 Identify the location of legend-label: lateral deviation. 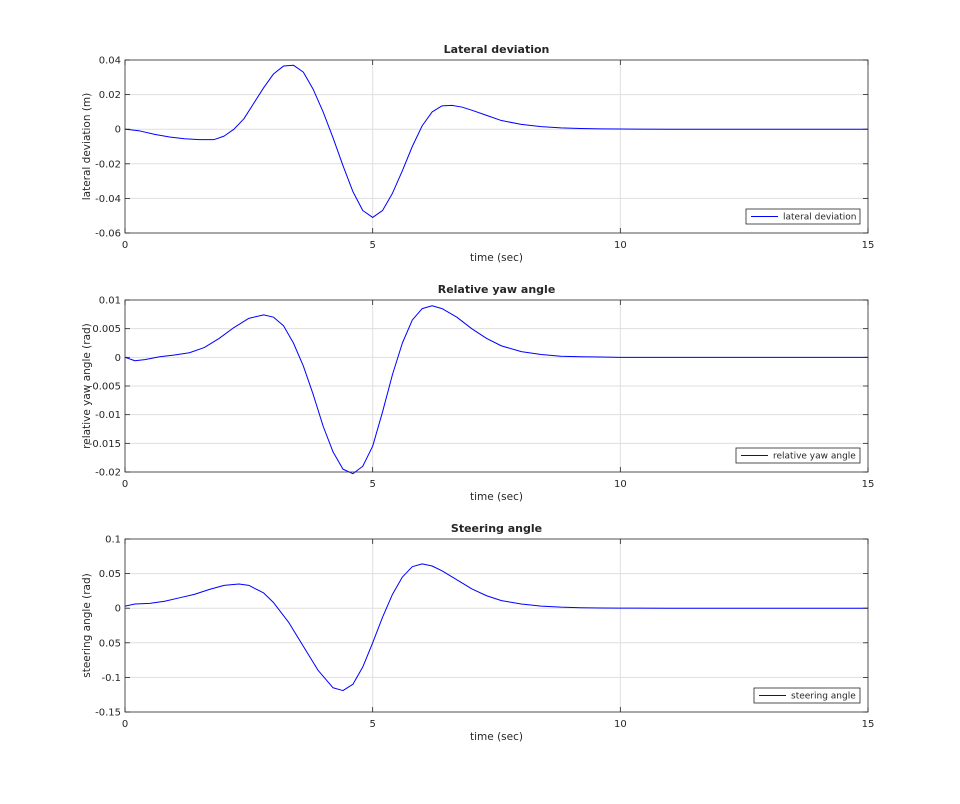
(820, 218).